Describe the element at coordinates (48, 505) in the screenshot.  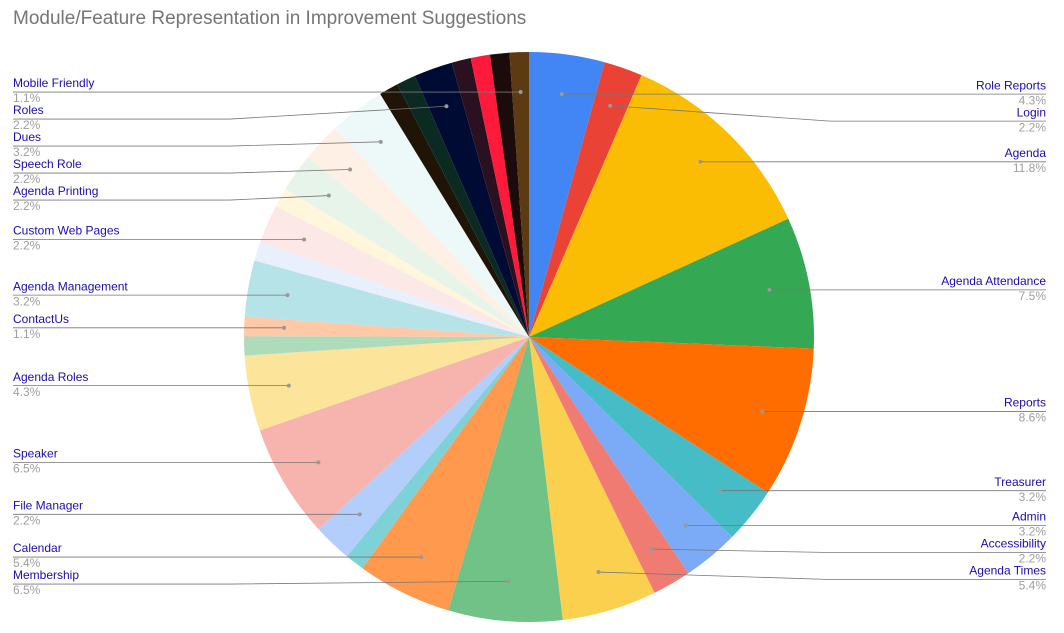
I see `slice-label: File Manager` at that location.